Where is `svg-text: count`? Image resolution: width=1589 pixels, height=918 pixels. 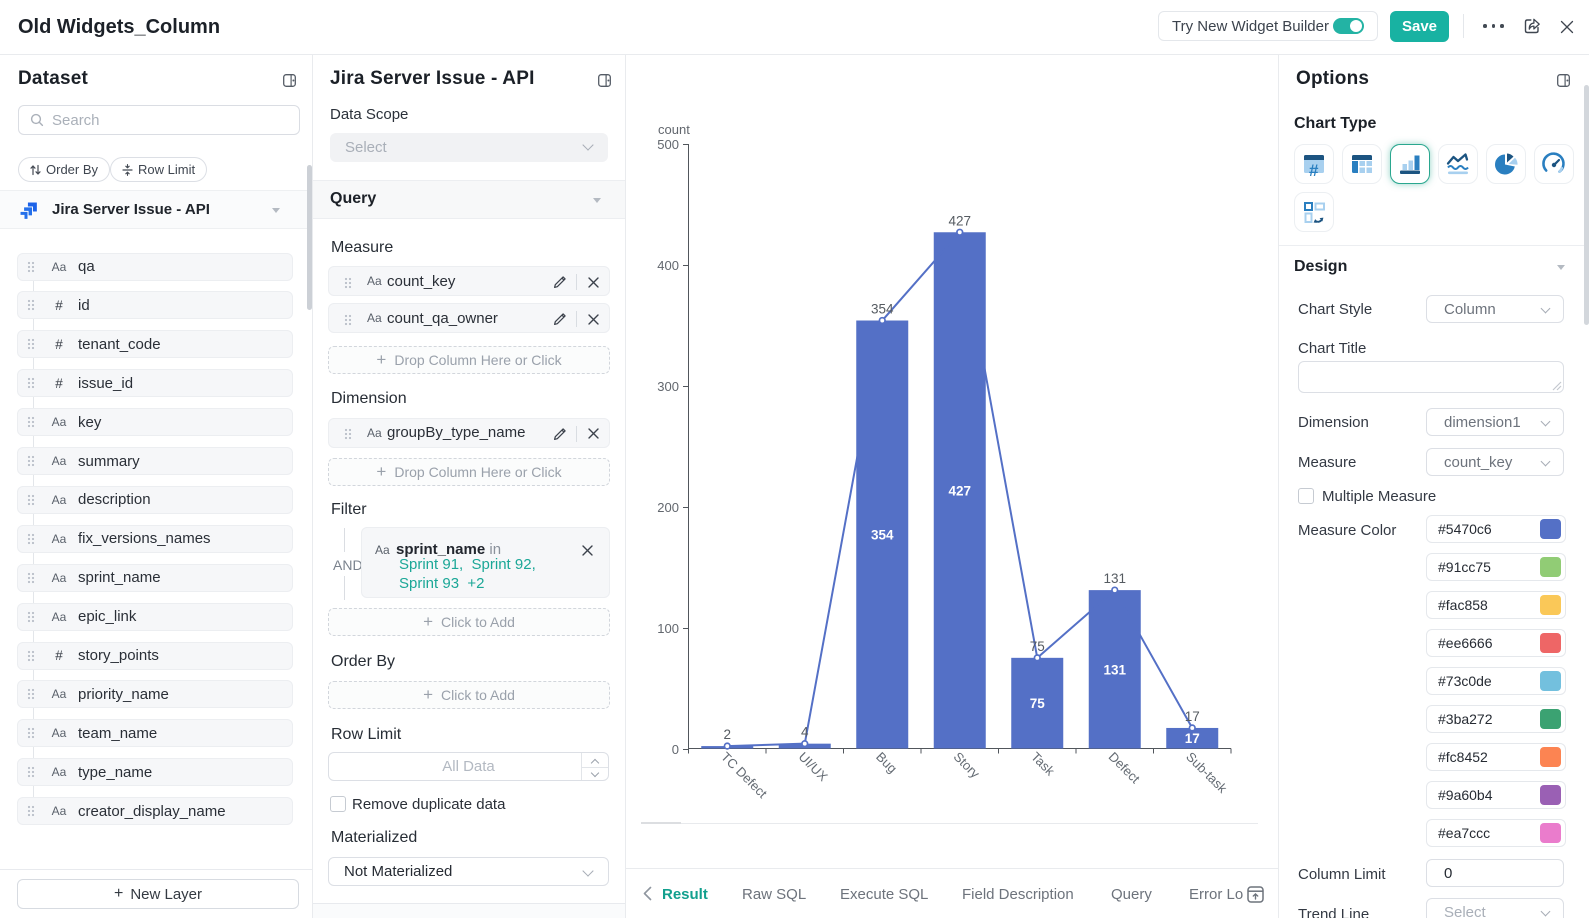
svg-text: count is located at coordinates (674, 129).